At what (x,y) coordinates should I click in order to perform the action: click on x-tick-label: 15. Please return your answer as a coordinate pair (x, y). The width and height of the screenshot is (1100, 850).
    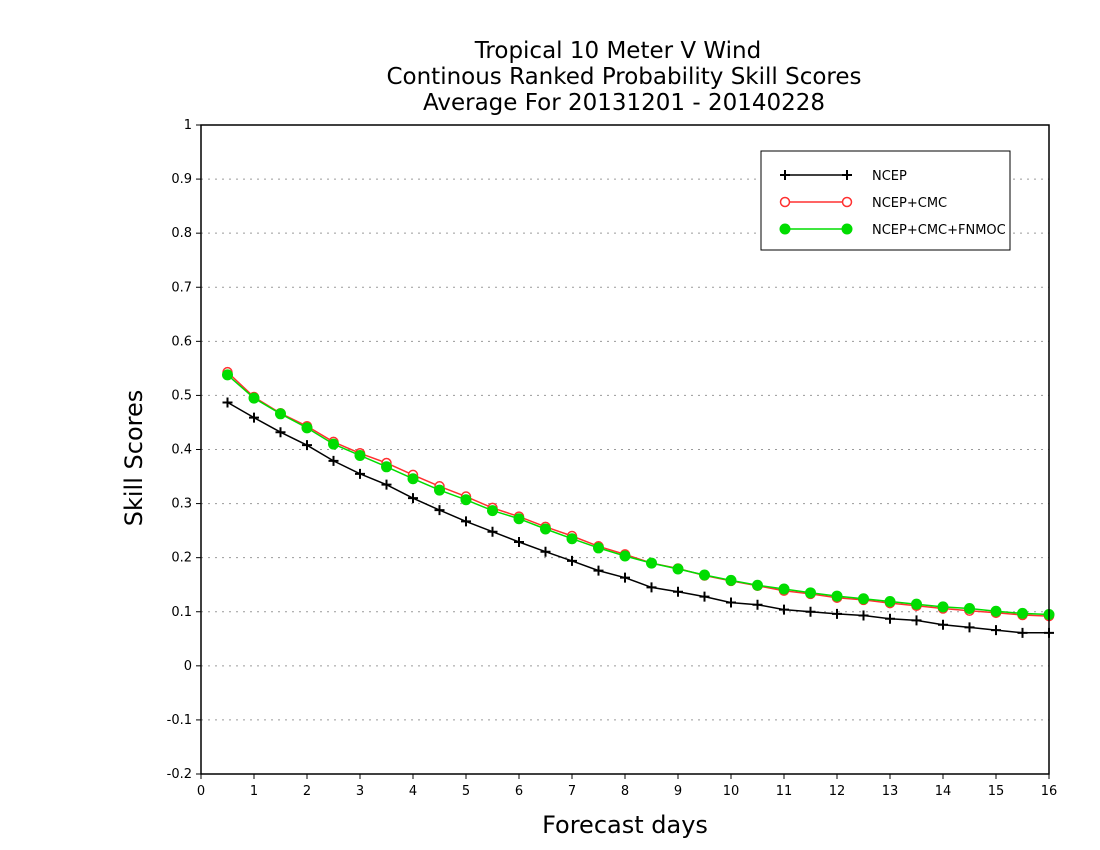
    Looking at the image, I should click on (996, 791).